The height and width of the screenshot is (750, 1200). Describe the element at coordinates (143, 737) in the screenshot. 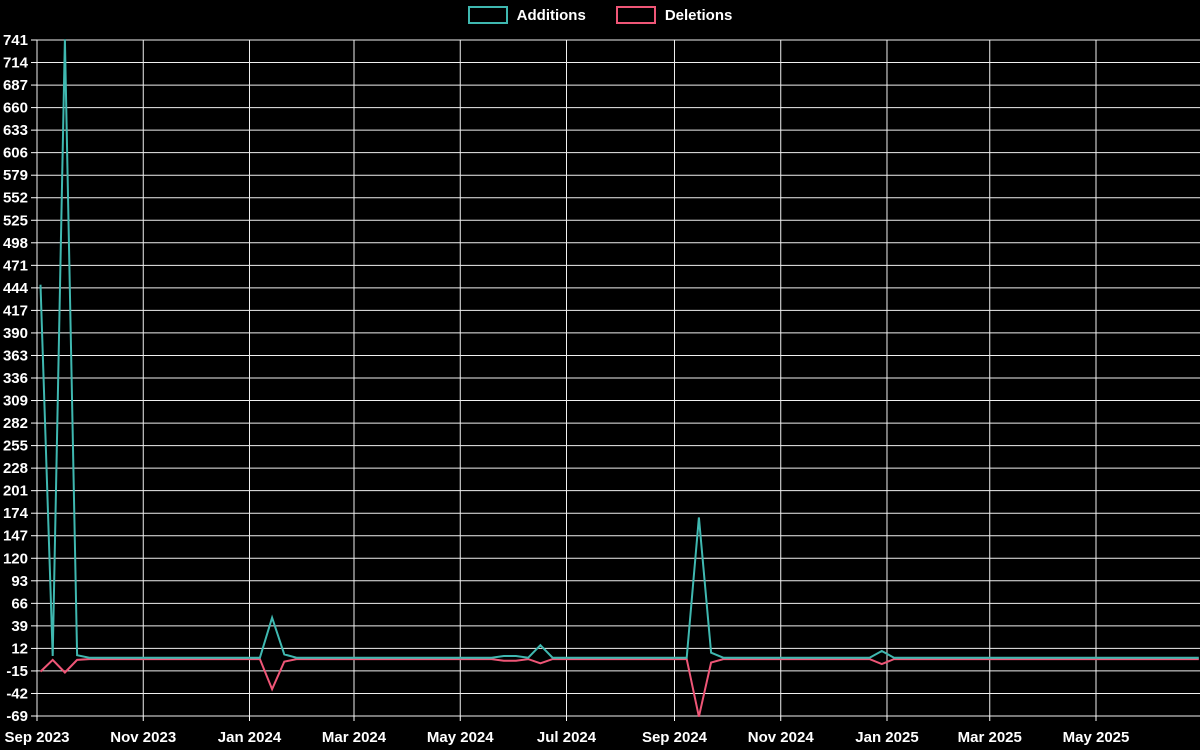

I see `x-tick-label: Nov 2023` at that location.